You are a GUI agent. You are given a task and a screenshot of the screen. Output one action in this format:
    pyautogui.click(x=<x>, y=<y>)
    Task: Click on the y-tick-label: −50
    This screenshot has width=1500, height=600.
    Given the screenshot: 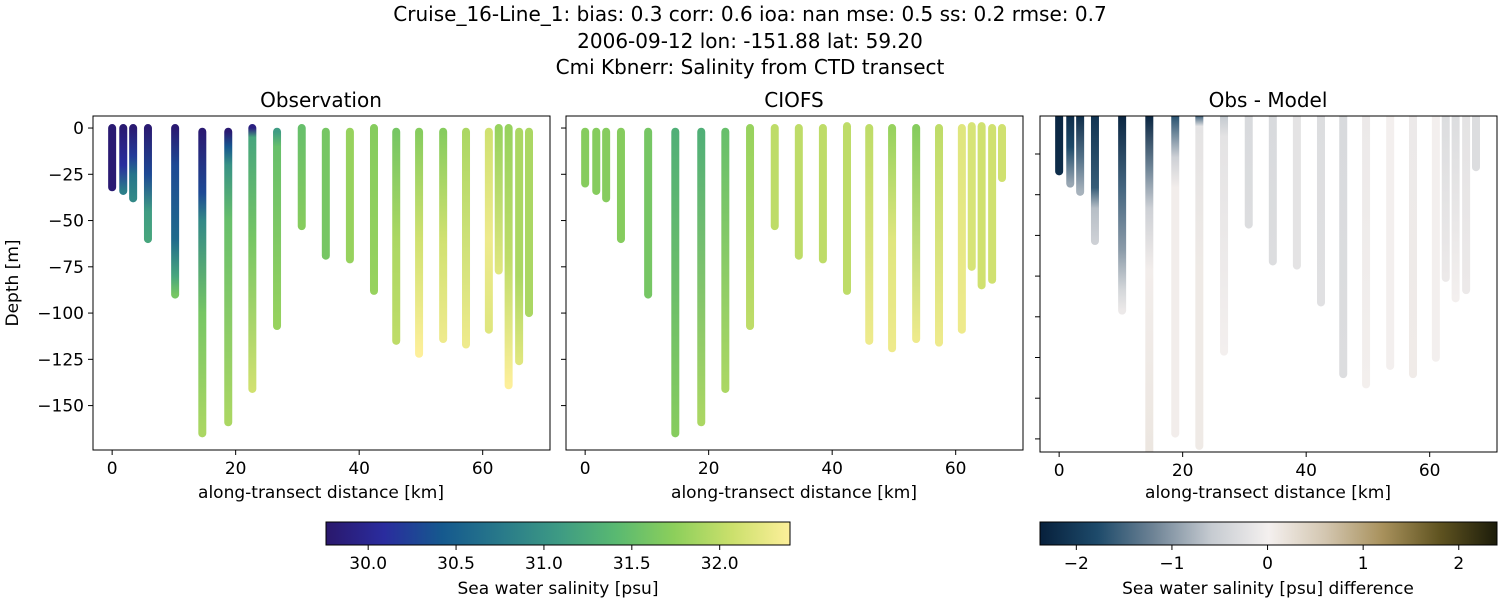 What is the action you would take?
    pyautogui.click(x=66, y=222)
    